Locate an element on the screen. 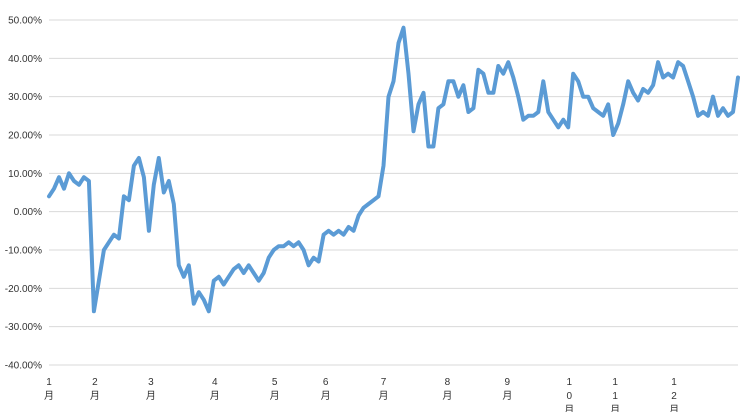 The image size is (749, 412). y-tick-label: -40.00% is located at coordinates (23, 366).